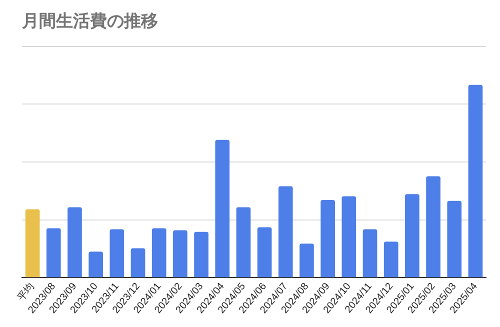 The height and width of the screenshot is (327, 500). I want to click on chart-title: 月間生活費の推移, so click(89, 22).